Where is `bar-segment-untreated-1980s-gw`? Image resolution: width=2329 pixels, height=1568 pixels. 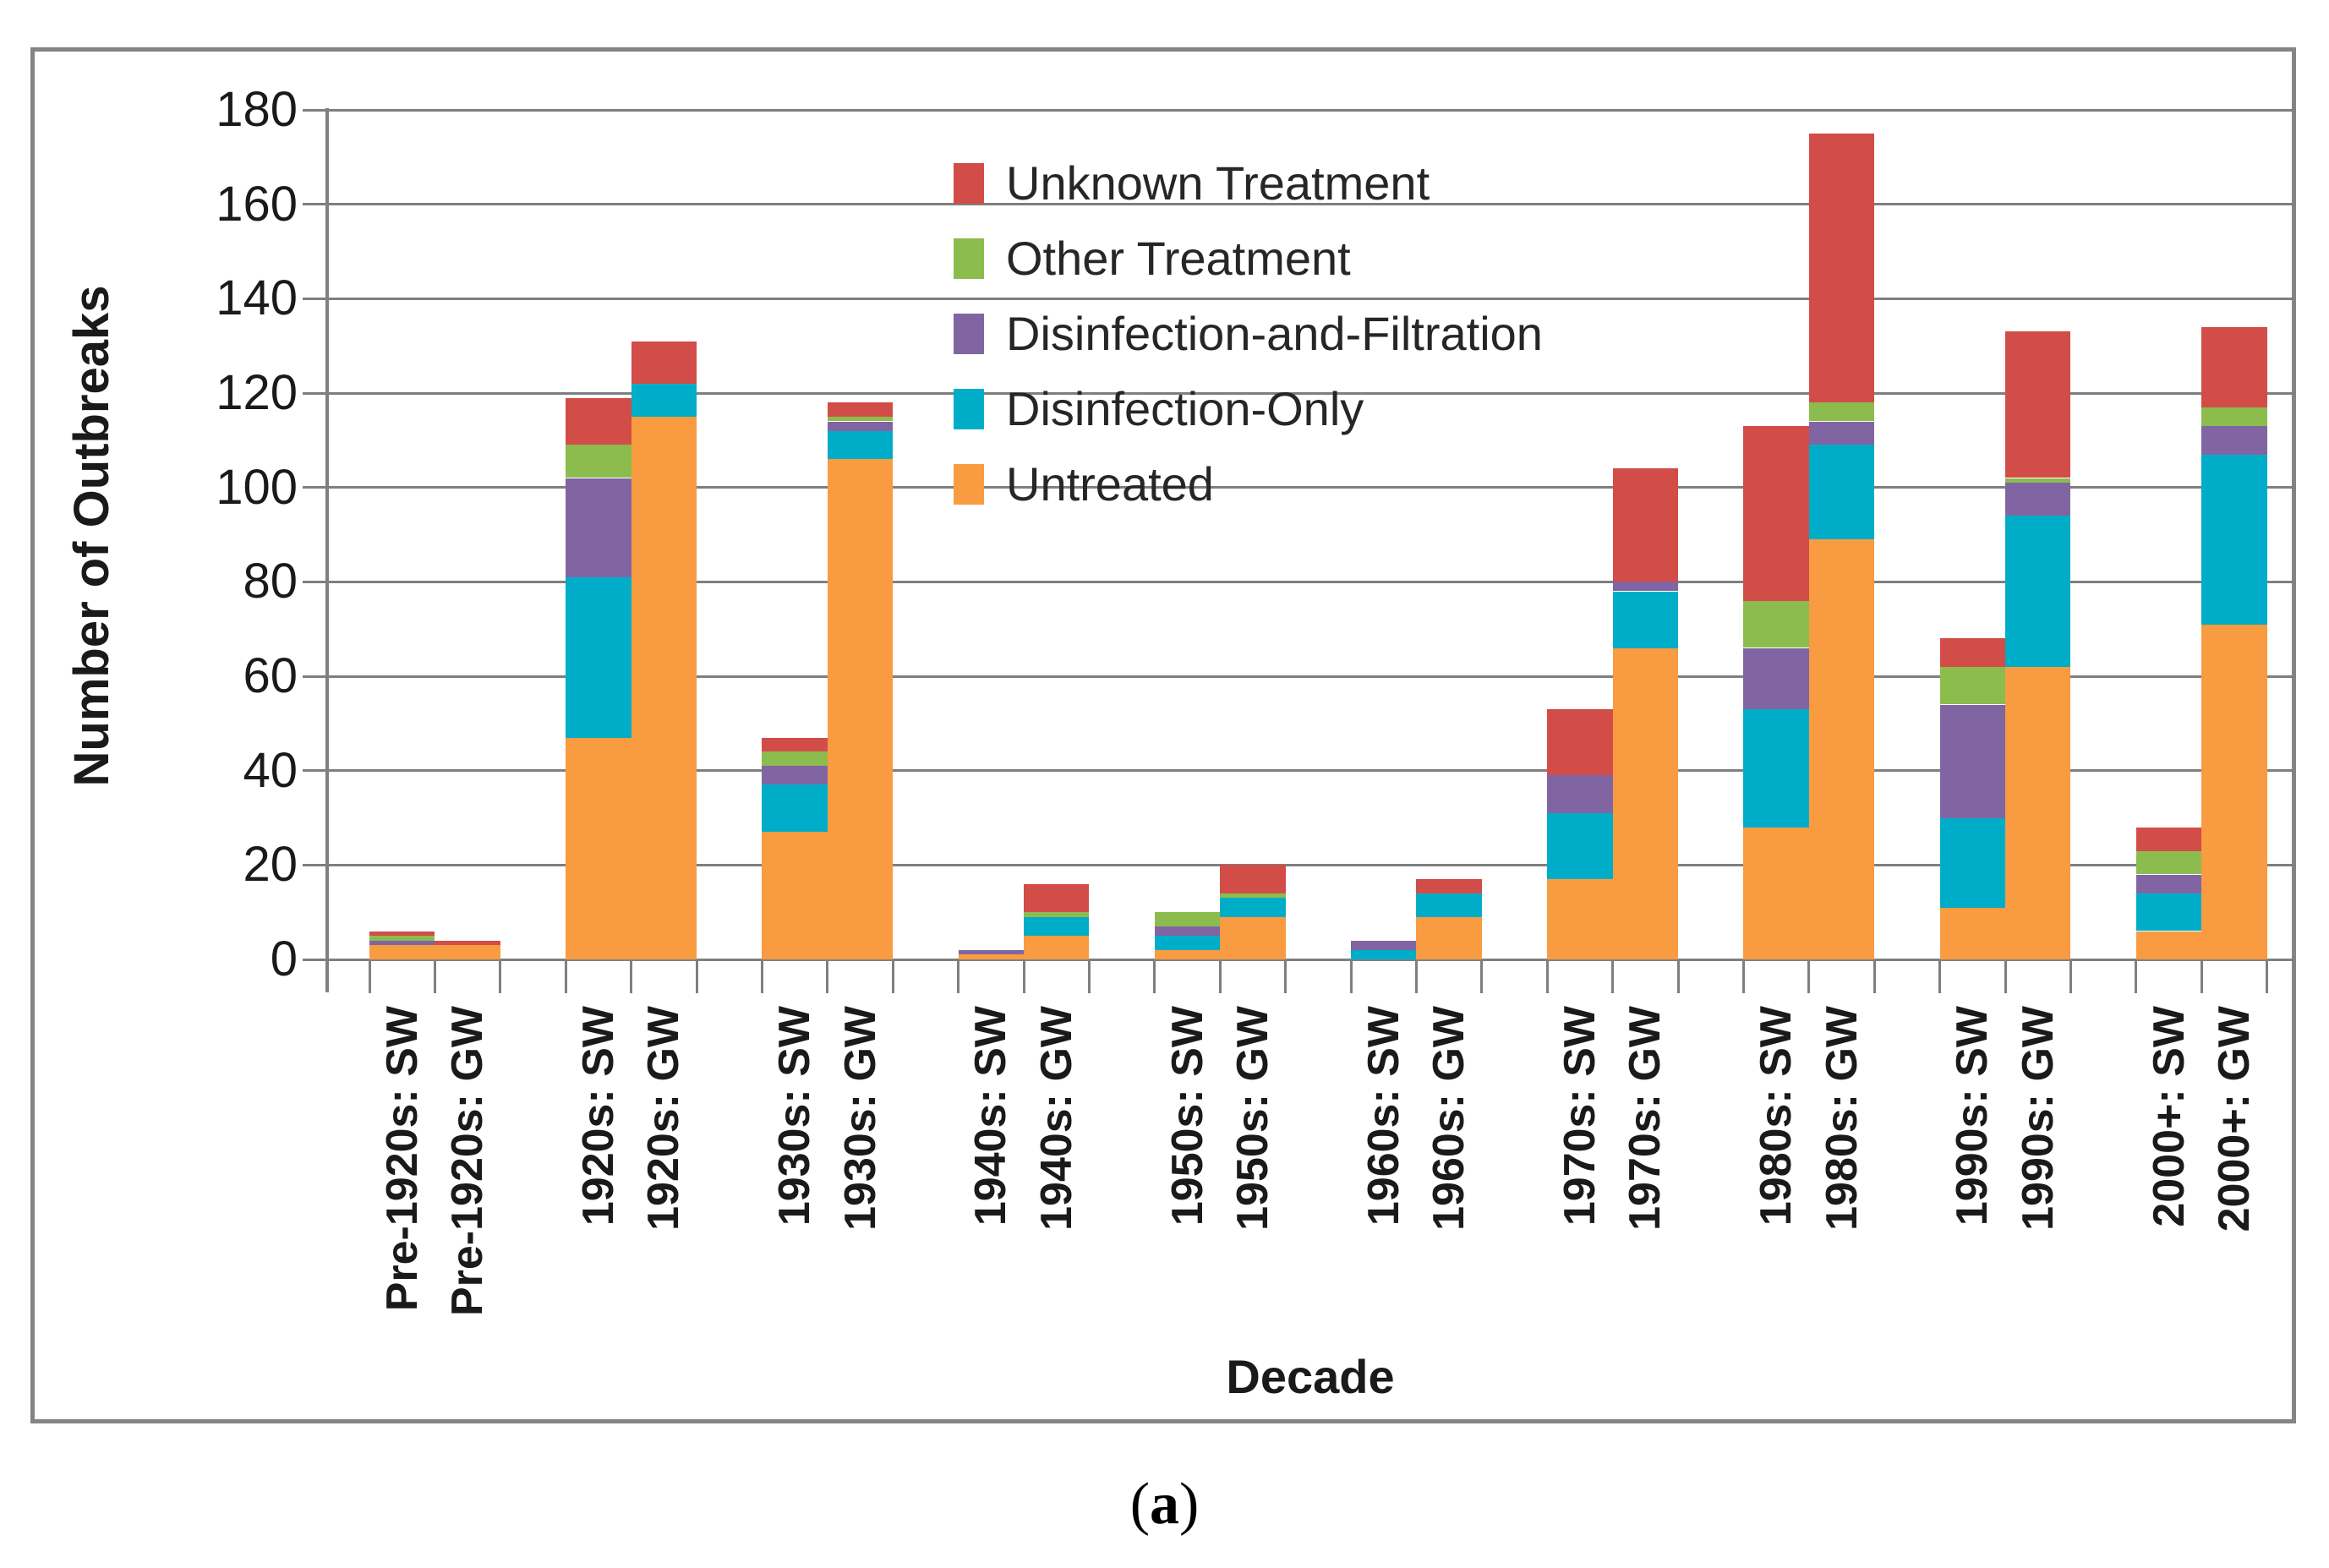 bar-segment-untreated-1980s-gw is located at coordinates (1841, 749).